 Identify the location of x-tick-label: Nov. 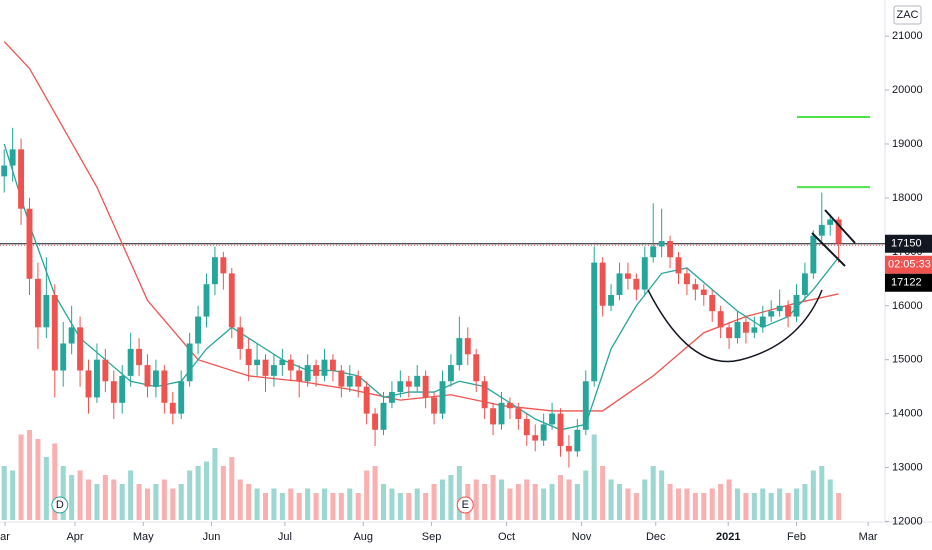
(582, 537).